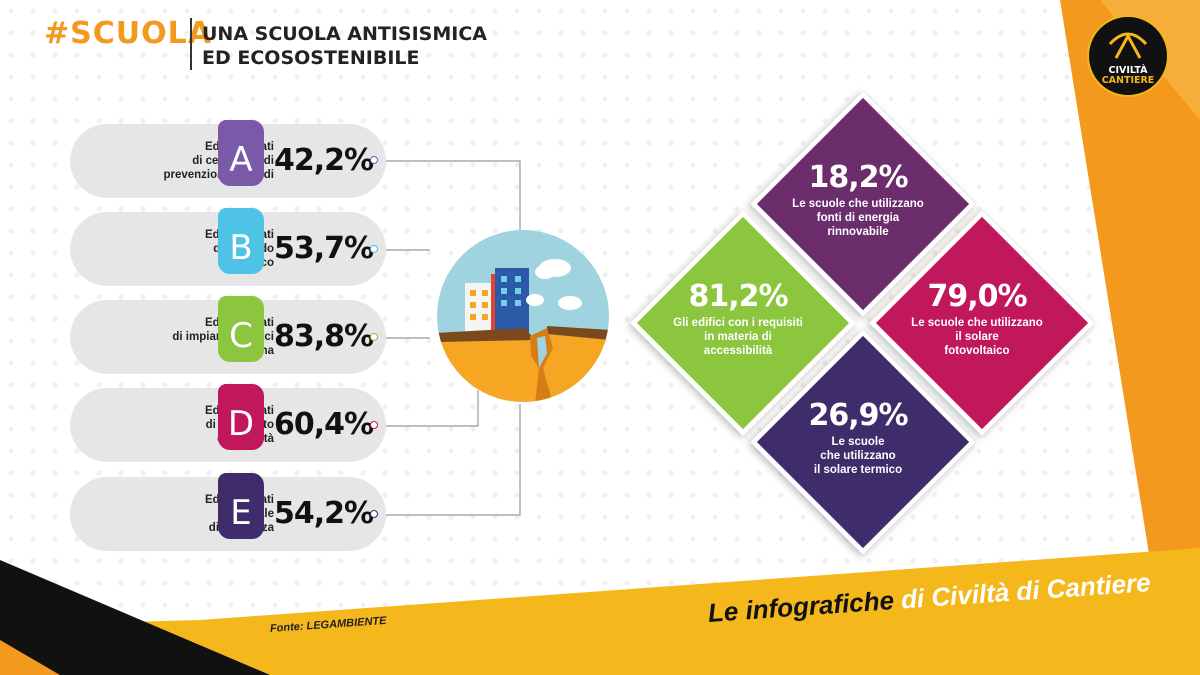  Describe the element at coordinates (344, 46) in the screenshot. I see `page-title: UNA SCUOLA ANTISISMICA ED ECOSOSTENIBILE` at that location.